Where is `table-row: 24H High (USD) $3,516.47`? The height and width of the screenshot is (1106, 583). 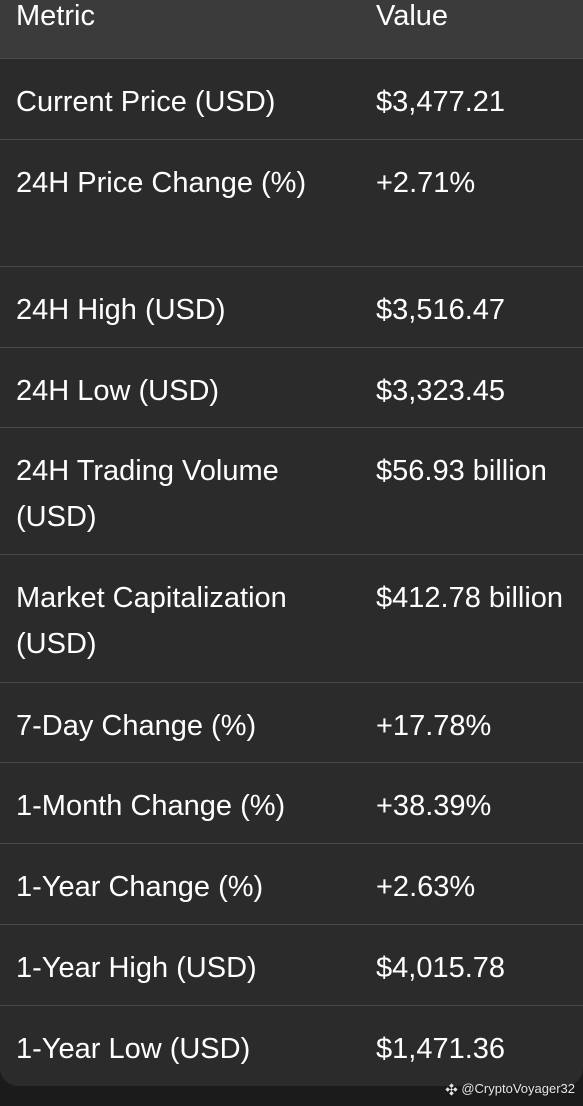
table-row: 24H High (USD) $3,516.47 is located at coordinates (291, 306).